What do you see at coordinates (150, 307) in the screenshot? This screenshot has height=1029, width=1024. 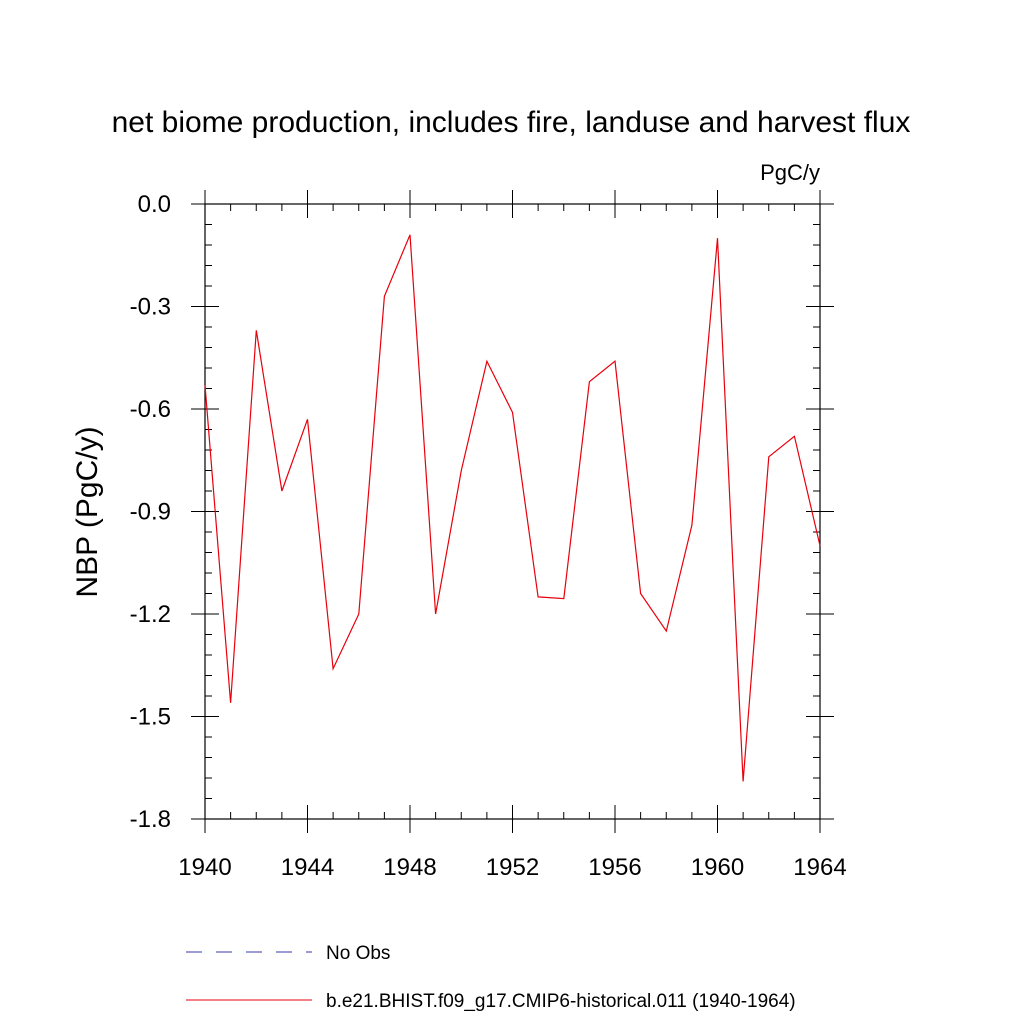 I see `y-tick-label: -0.3` at bounding box center [150, 307].